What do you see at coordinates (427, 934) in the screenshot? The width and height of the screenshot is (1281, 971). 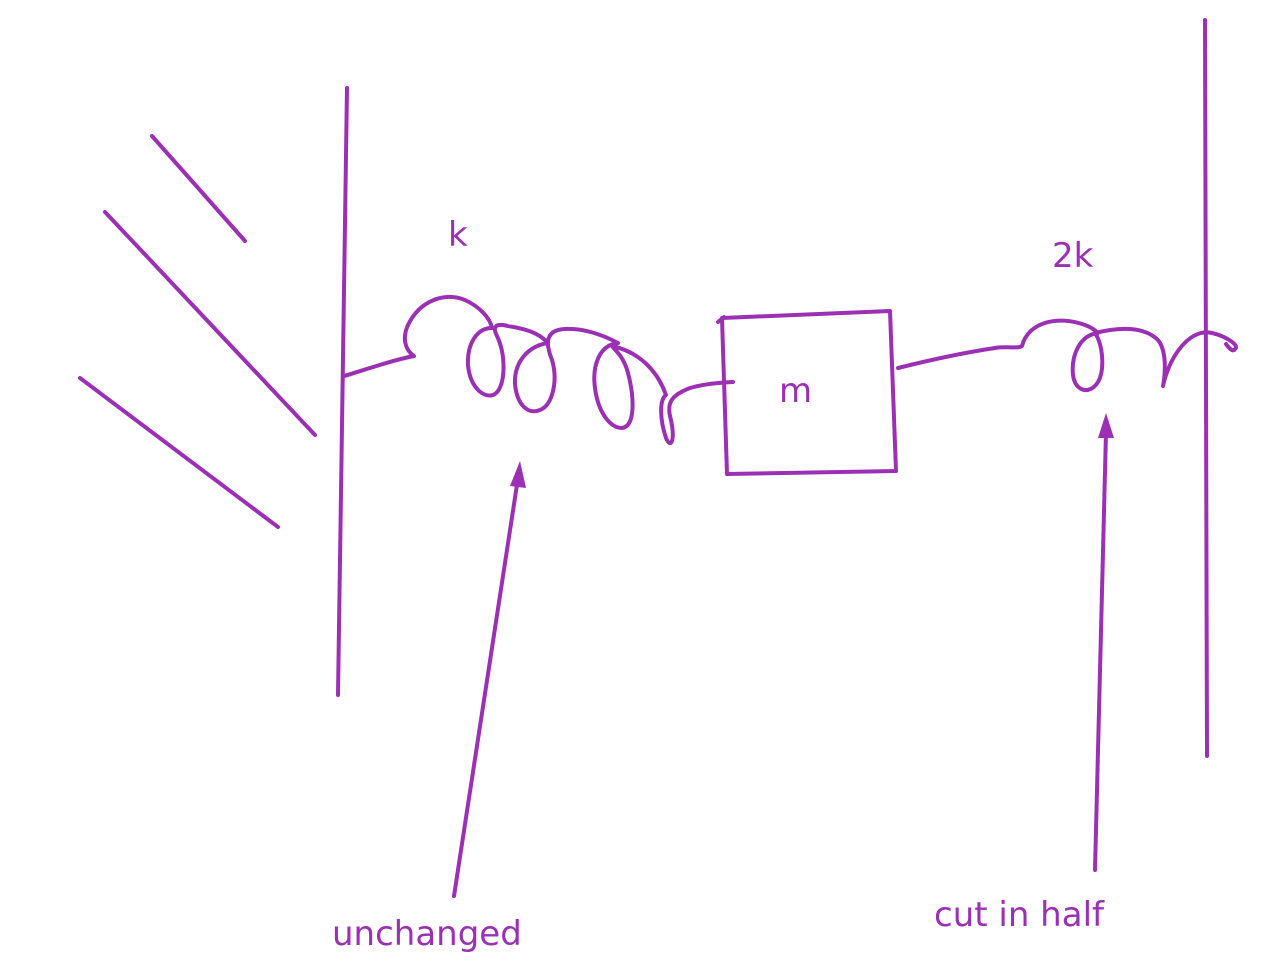 I see `left-spring-note: unchanged` at bounding box center [427, 934].